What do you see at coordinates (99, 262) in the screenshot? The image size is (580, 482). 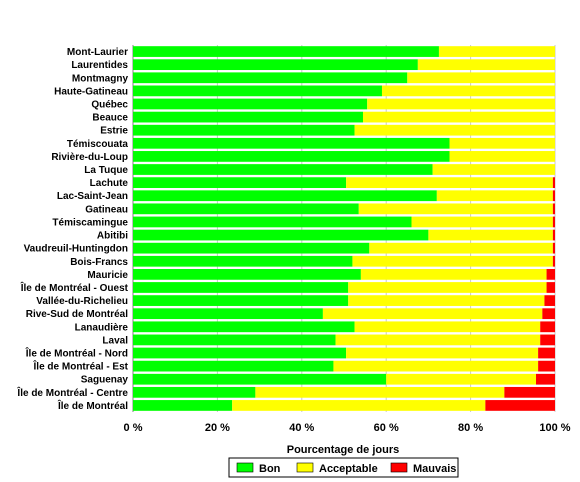 I see `category-label: Bois-Francs` at bounding box center [99, 262].